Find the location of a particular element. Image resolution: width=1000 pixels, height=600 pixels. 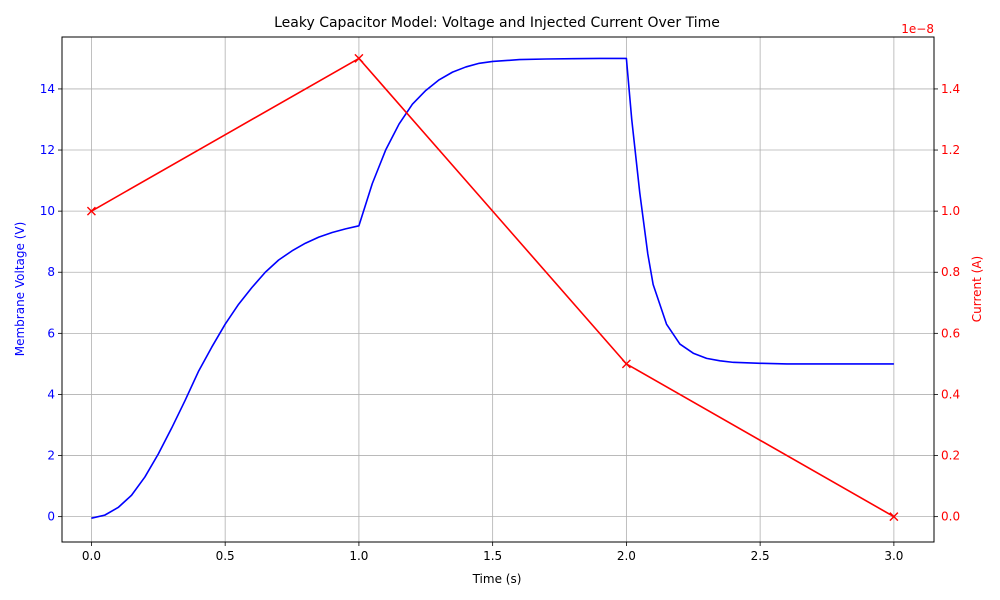

x-tick-label: 2.0 is located at coordinates (626, 556).